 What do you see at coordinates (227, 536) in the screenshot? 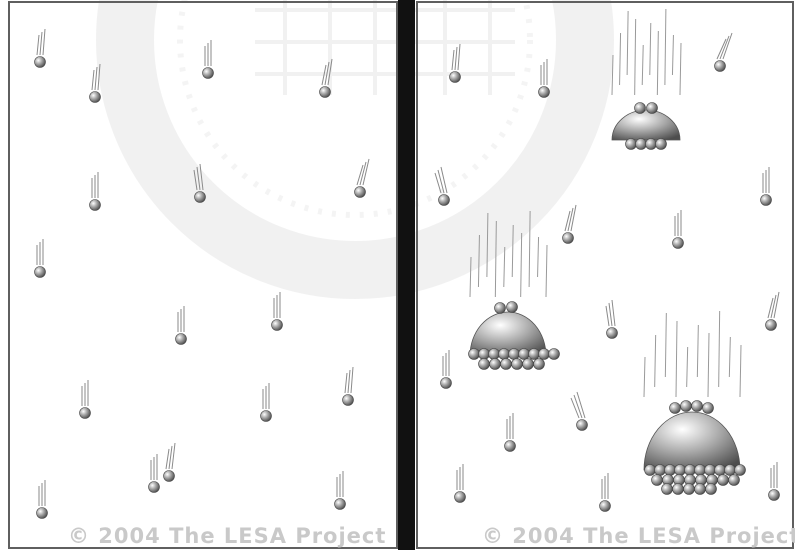
I see `left-copyright-label: © 2004 The LESA Project` at bounding box center [227, 536].